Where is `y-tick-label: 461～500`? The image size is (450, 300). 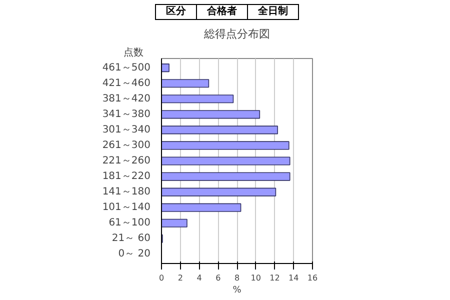
y-tick-label: 461～500 is located at coordinates (126, 68).